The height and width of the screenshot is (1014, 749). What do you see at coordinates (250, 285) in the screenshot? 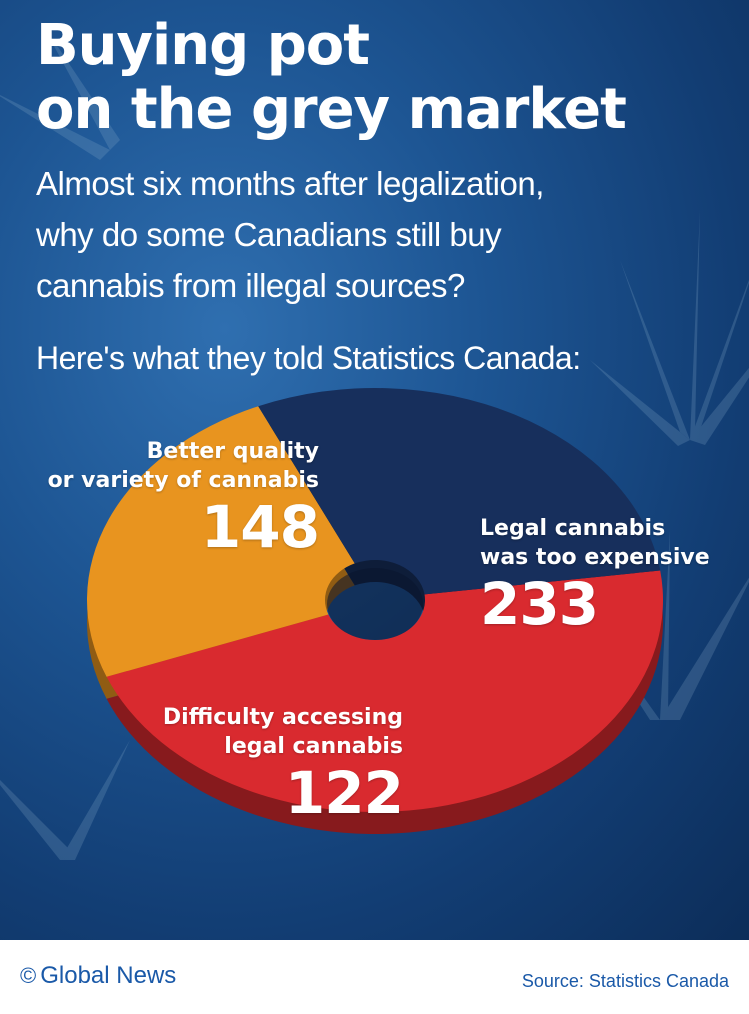
I see `subtitle-line-3: cannabis from illegal sources?` at bounding box center [250, 285].